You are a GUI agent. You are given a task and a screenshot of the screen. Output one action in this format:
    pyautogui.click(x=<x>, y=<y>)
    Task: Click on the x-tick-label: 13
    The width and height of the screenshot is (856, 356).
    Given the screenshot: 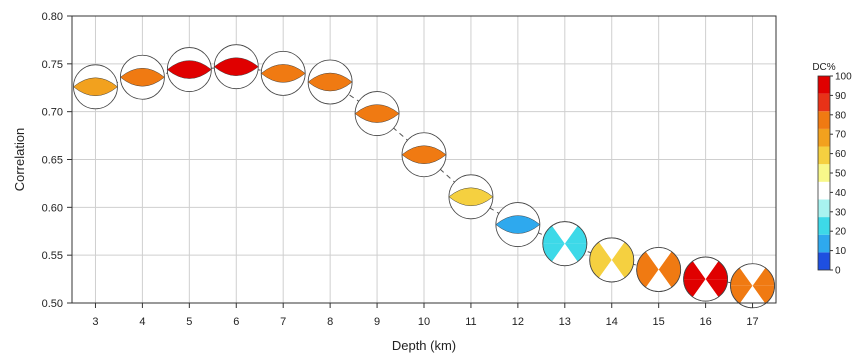 What is the action you would take?
    pyautogui.click(x=565, y=322)
    